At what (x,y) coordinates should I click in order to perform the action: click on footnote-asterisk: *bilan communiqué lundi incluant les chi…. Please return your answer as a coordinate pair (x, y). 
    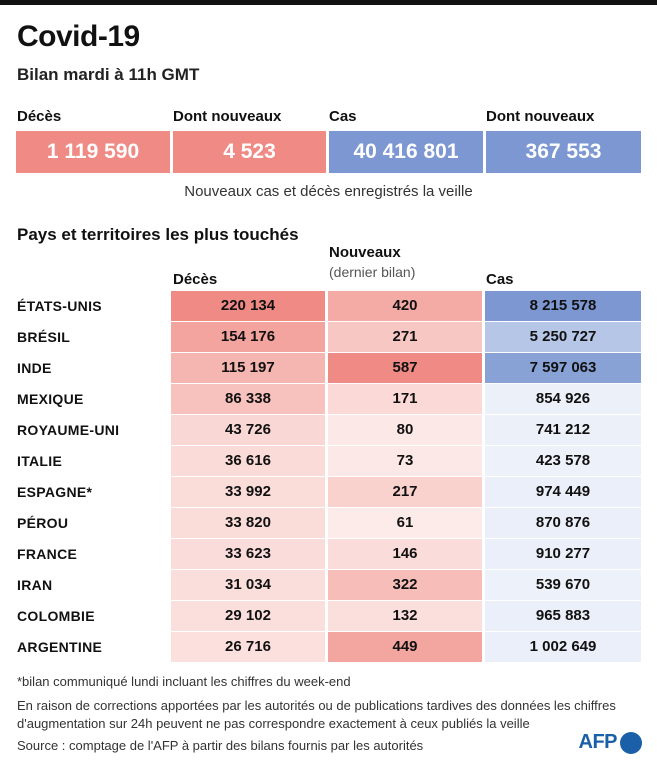
    Looking at the image, I should click on (184, 681).